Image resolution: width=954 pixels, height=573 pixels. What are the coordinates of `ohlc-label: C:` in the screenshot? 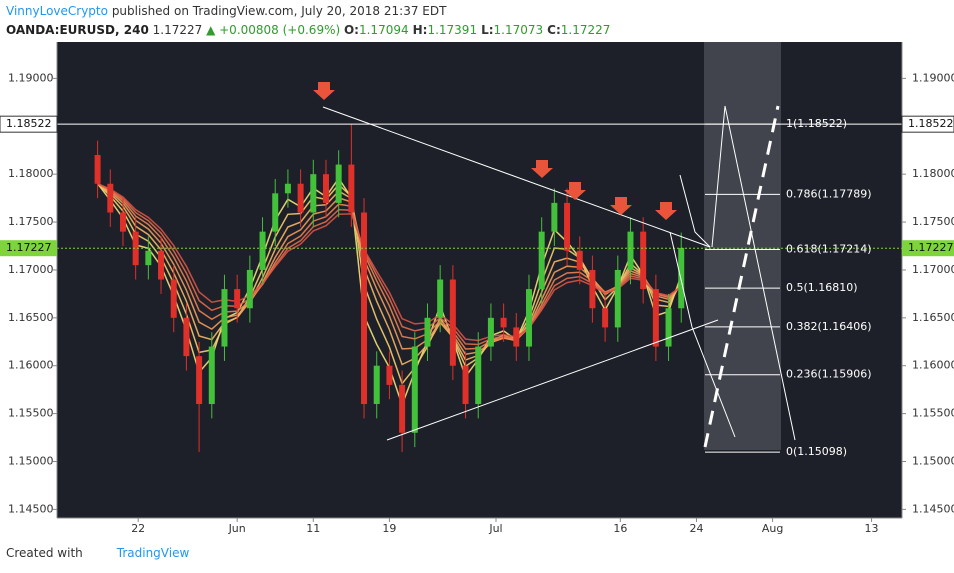 It's located at (554, 30).